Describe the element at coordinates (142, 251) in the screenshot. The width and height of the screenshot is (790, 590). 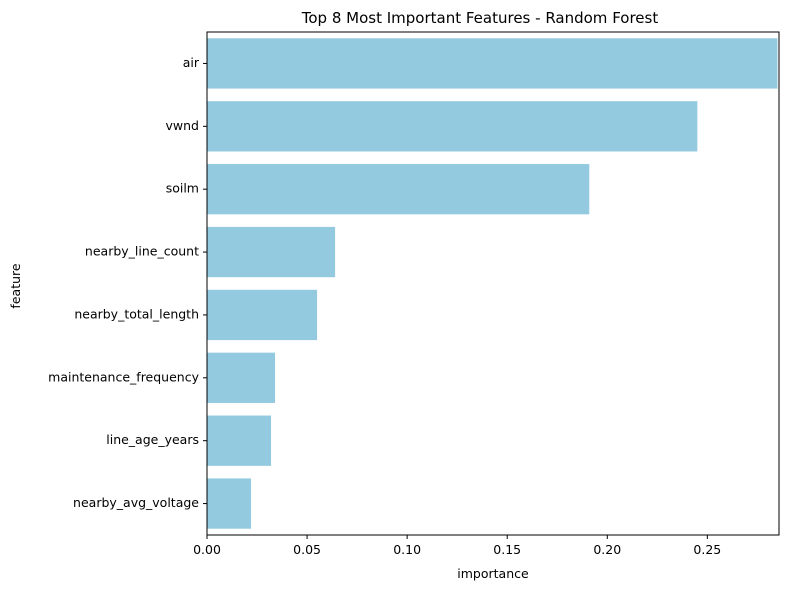
I see `y-tick-label: nearby_line_count` at that location.